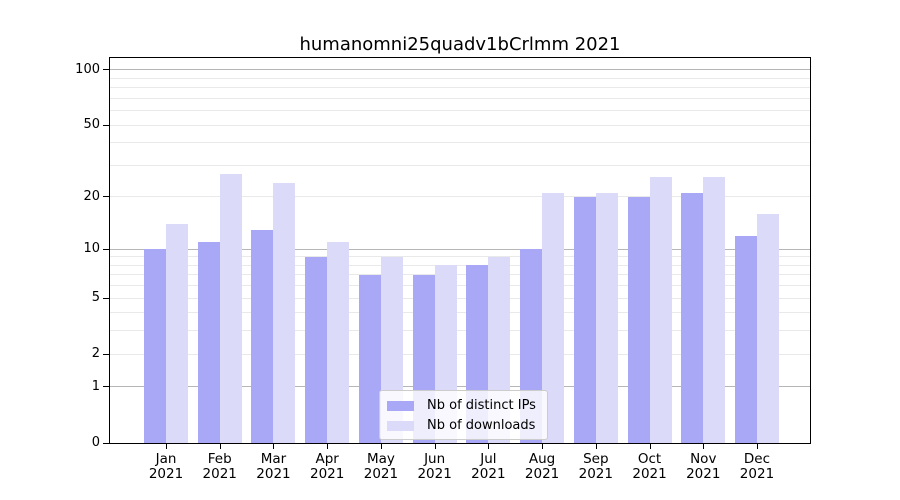  I want to click on bar-downloads-oct, so click(660, 309).